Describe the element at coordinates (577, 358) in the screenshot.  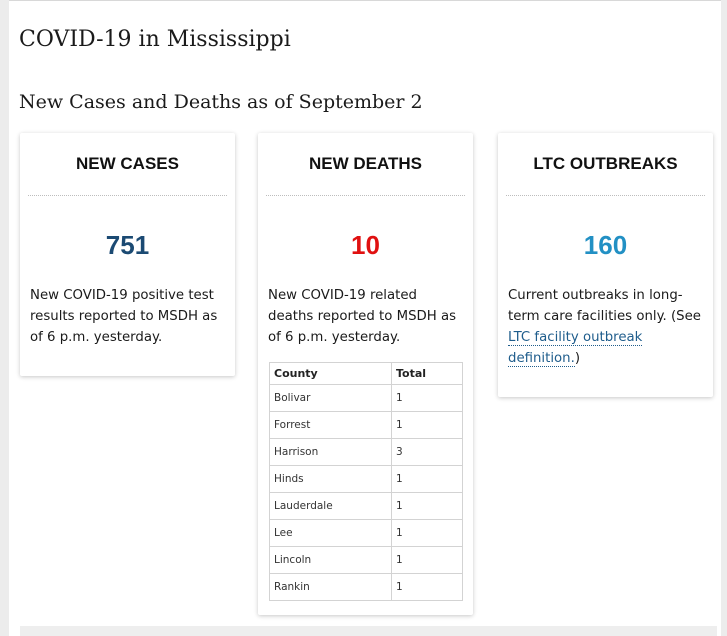
I see `ltc-description-suffix: )` at that location.